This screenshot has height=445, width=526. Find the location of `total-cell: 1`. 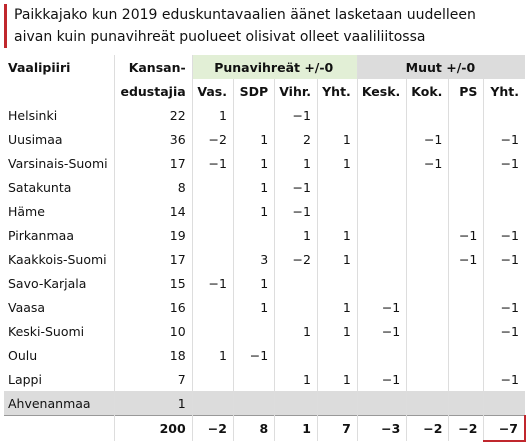

total-cell: 1 is located at coordinates (296, 428).